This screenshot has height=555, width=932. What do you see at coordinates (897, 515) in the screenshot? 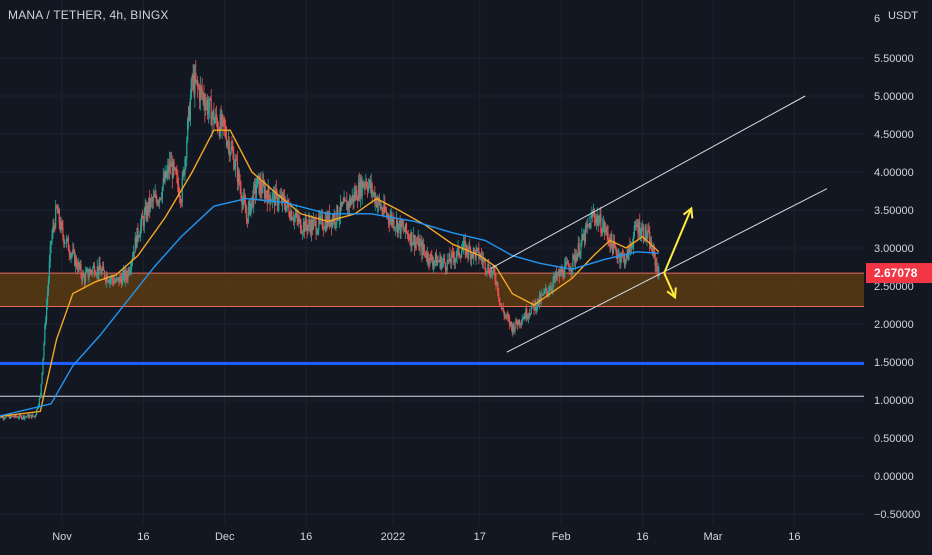
I see `y-tick-label: −0.50000` at bounding box center [897, 515].